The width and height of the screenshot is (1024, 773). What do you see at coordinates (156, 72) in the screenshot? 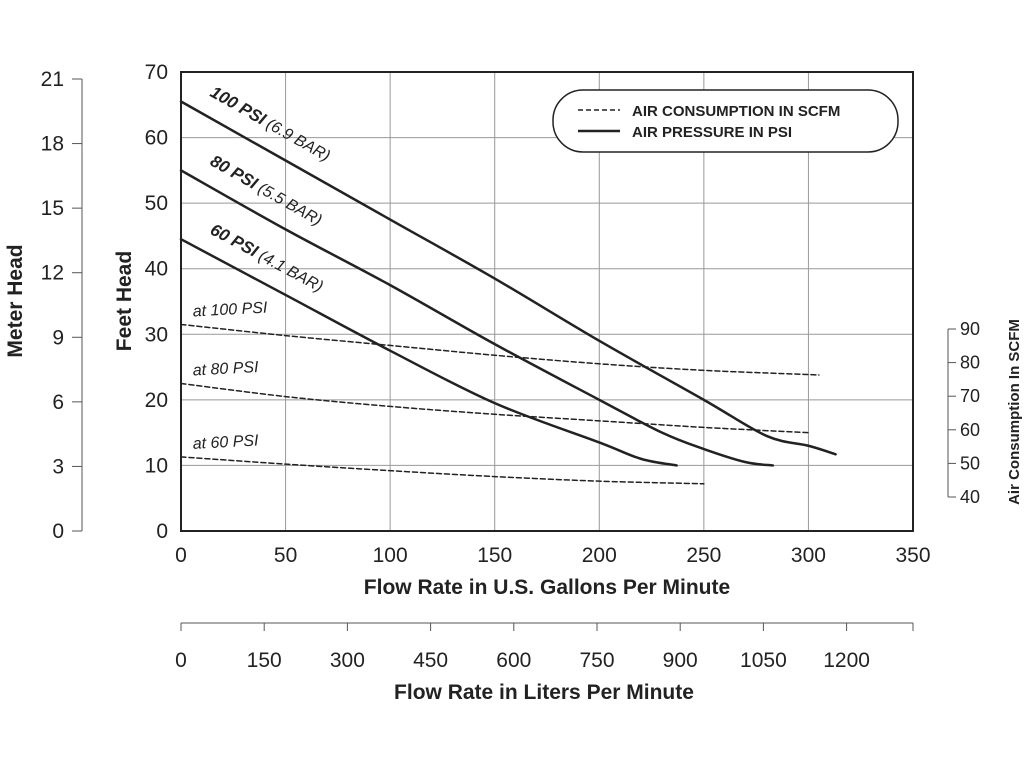
I see `y-tick-label: 70` at bounding box center [156, 72].